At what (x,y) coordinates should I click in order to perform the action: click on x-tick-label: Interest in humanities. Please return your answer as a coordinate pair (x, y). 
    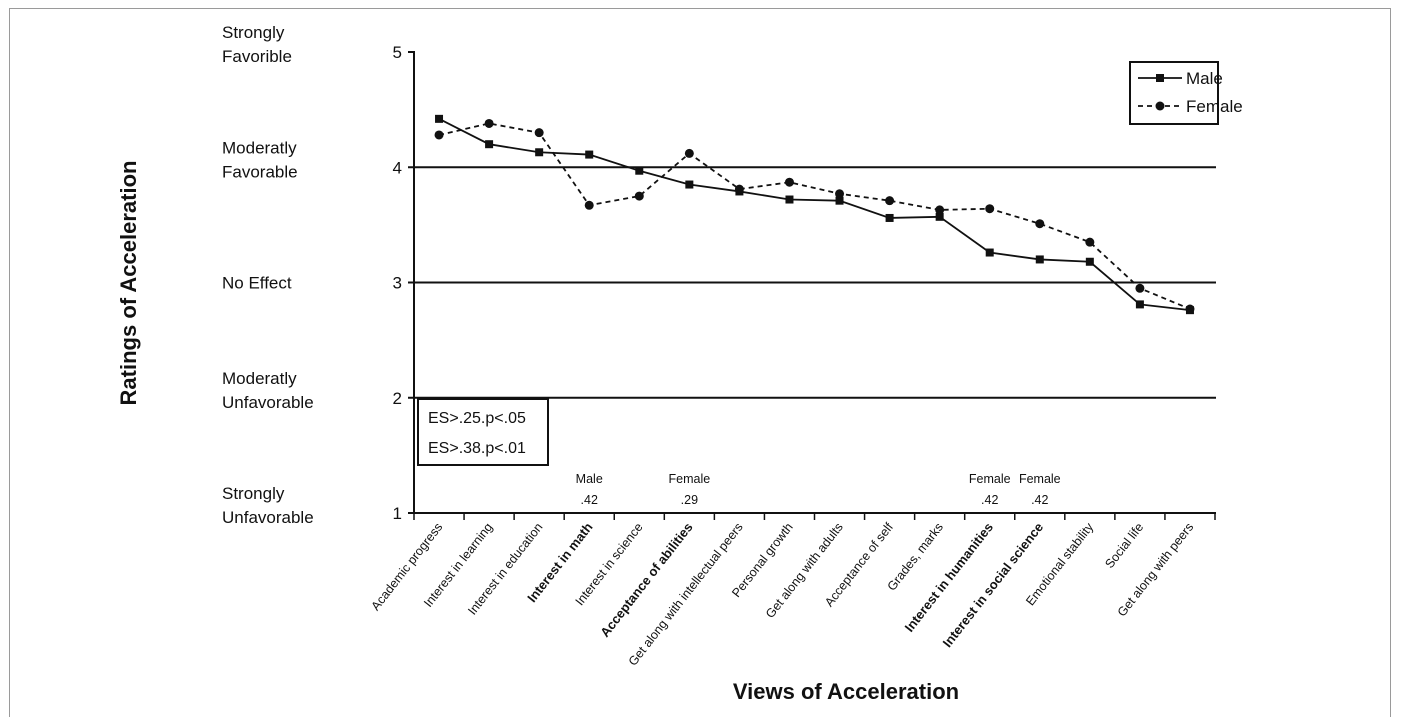
    Looking at the image, I should click on (949, 577).